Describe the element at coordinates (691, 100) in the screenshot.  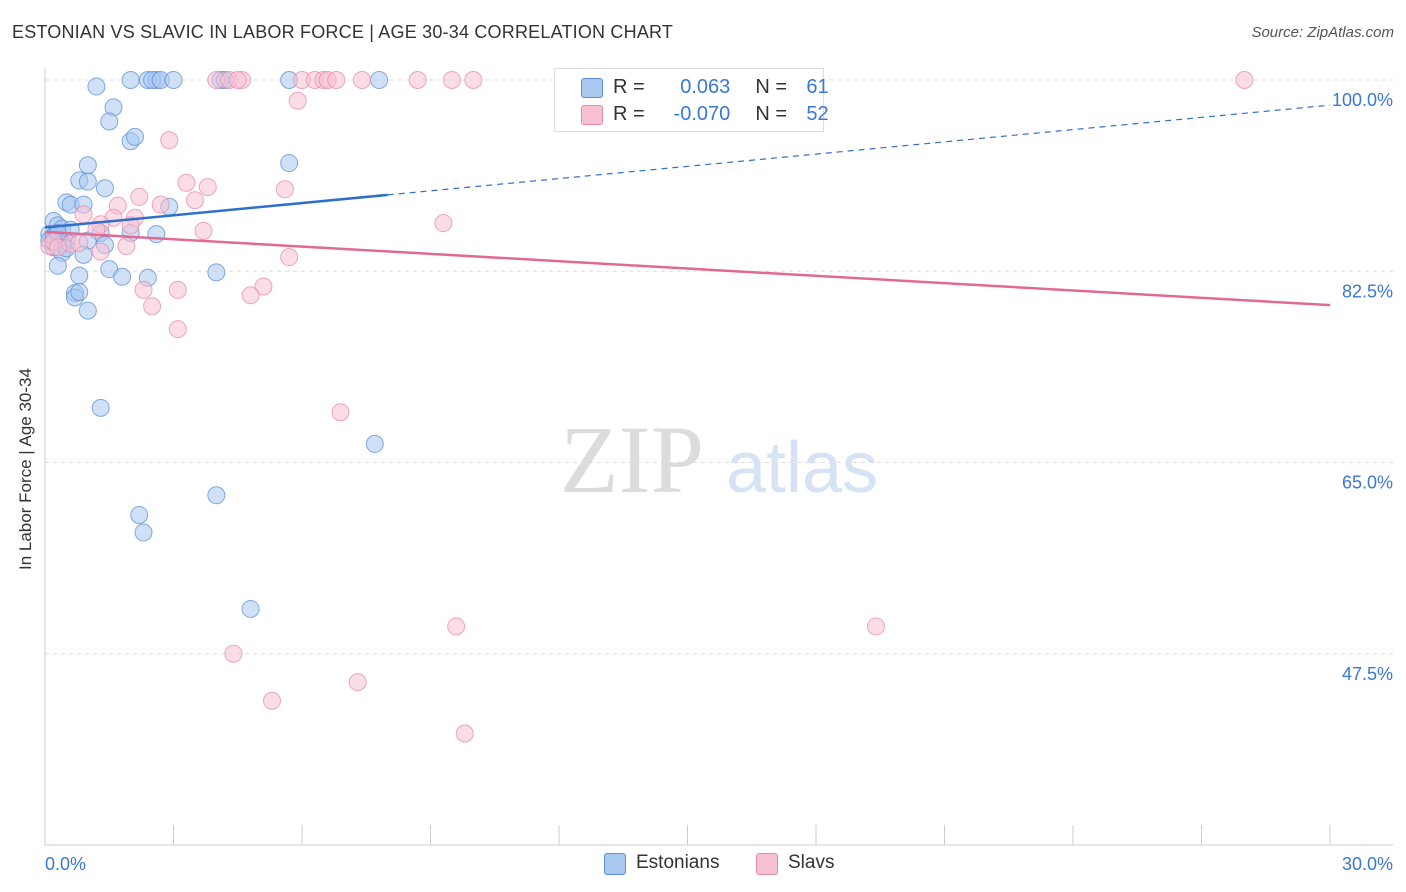
I see `correlation-legend: R = 0.063 N = 61 R = -0.070 N = 52` at that location.